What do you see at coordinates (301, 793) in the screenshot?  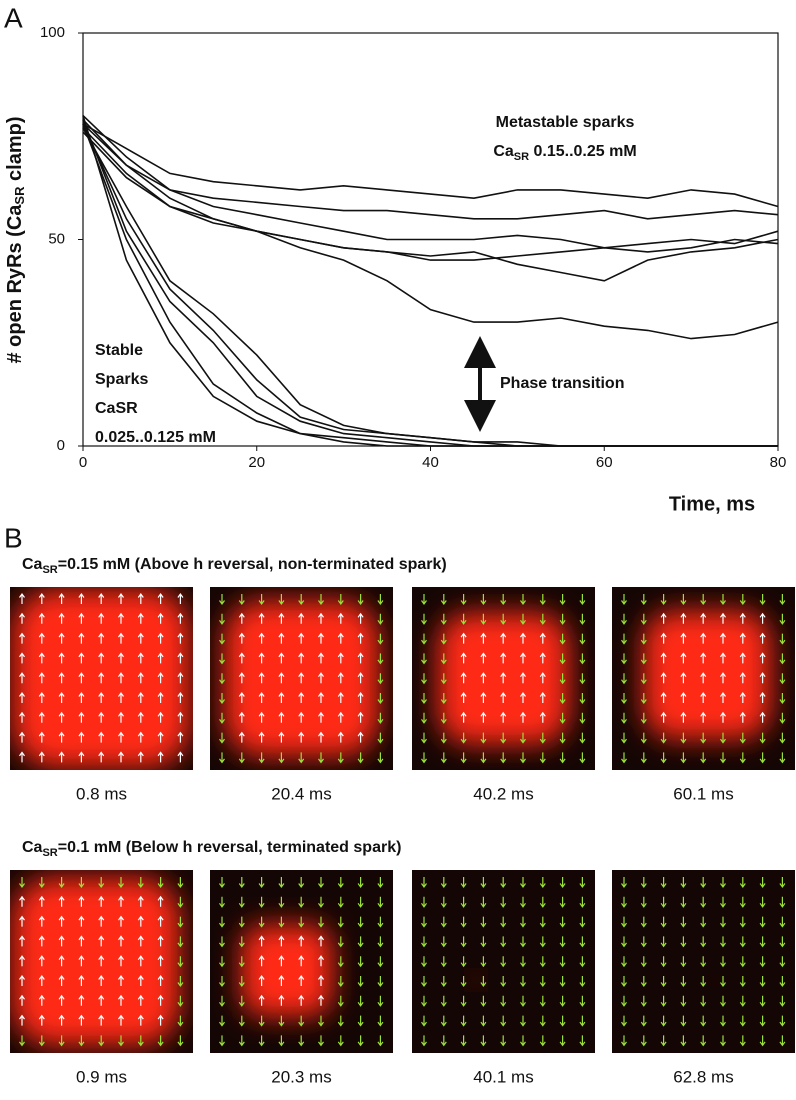 I see `frame-label: 20.4 ms` at bounding box center [301, 793].